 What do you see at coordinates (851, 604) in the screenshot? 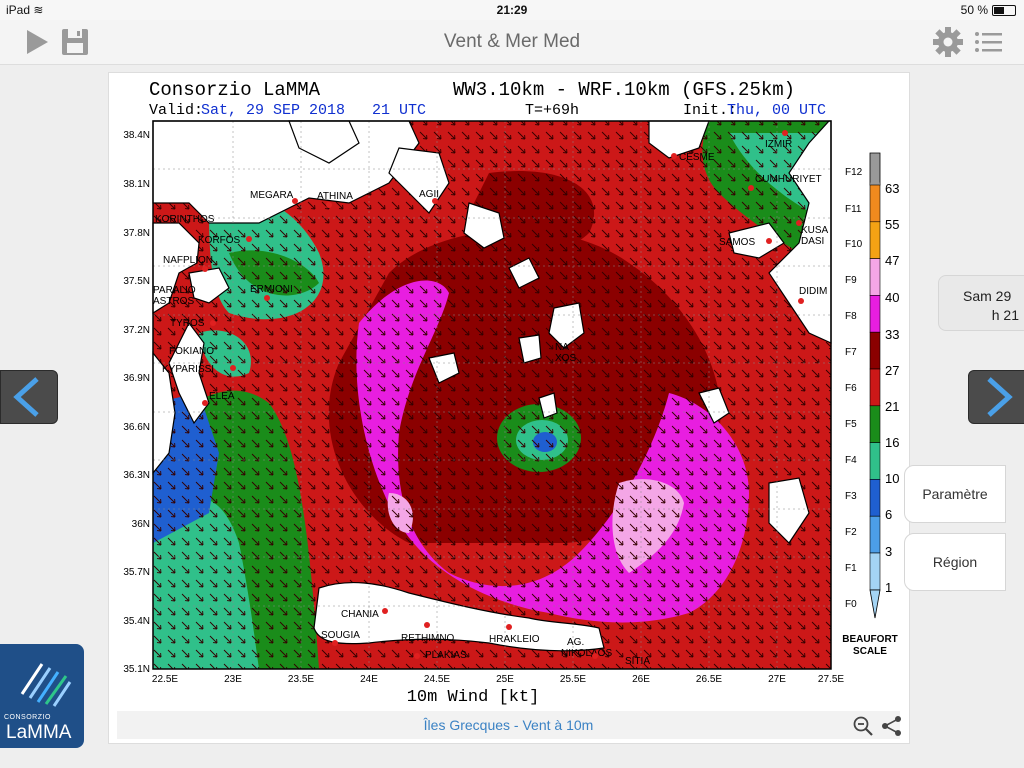
I see `beaufort-level: F0` at bounding box center [851, 604].